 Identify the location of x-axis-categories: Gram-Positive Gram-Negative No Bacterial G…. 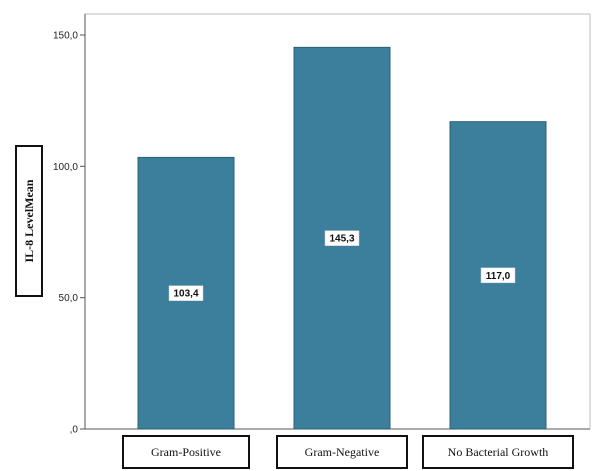
(348, 452).